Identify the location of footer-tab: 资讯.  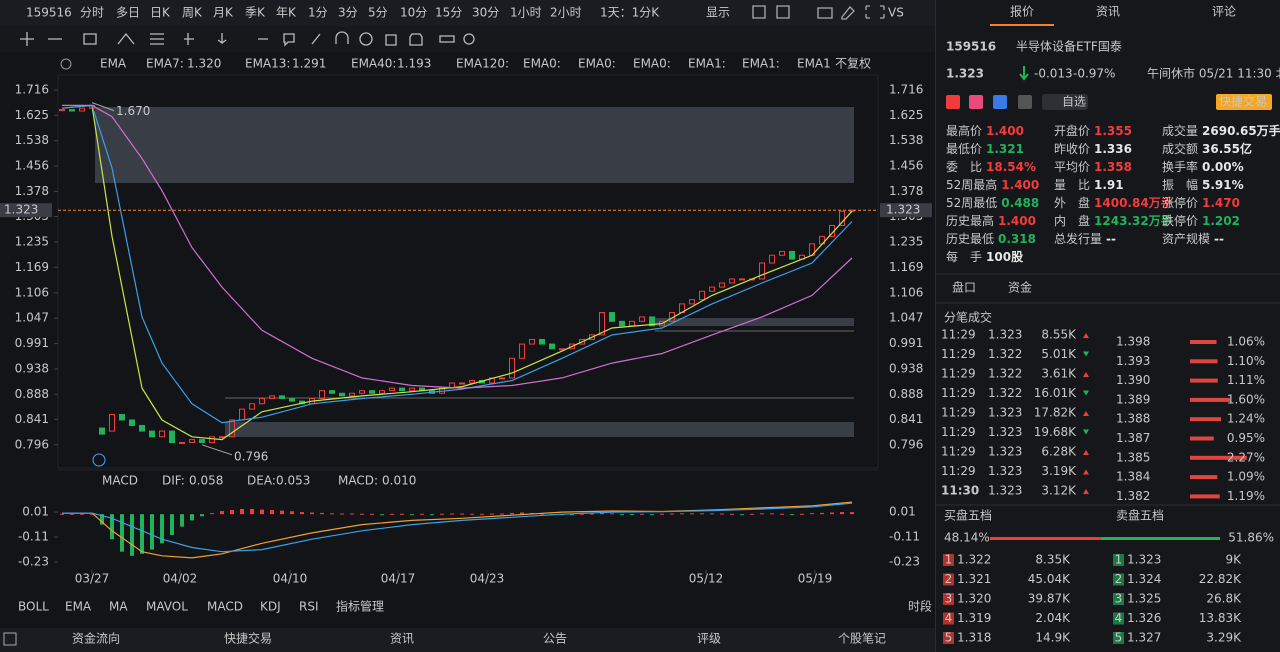
(402, 639).